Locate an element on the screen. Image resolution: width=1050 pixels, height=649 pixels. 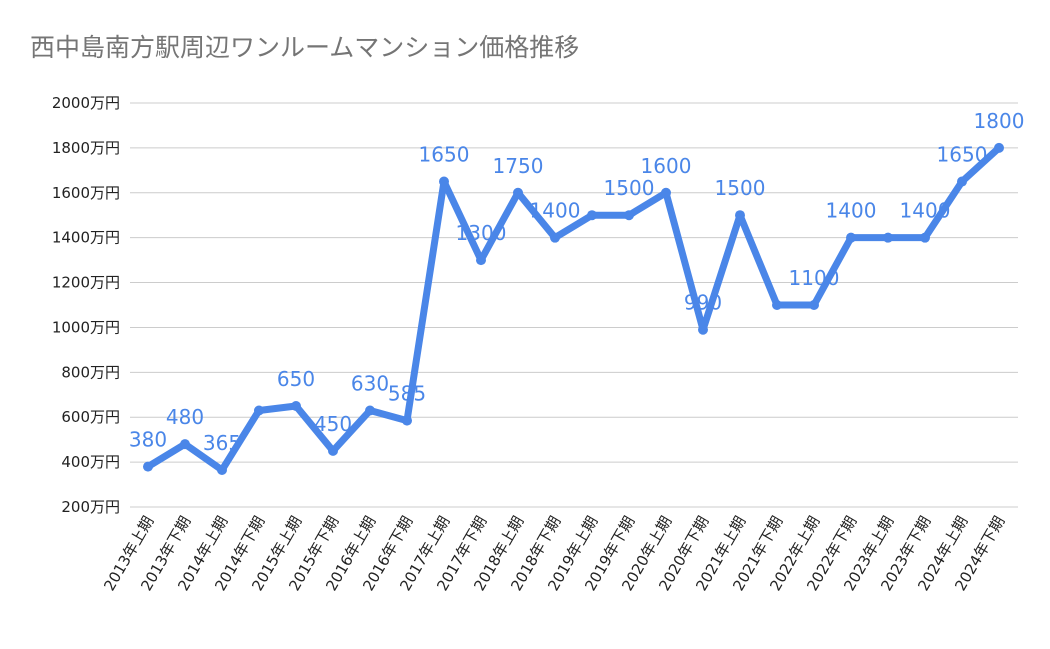
y-tick-label: 1000万円 is located at coordinates (86, 327).